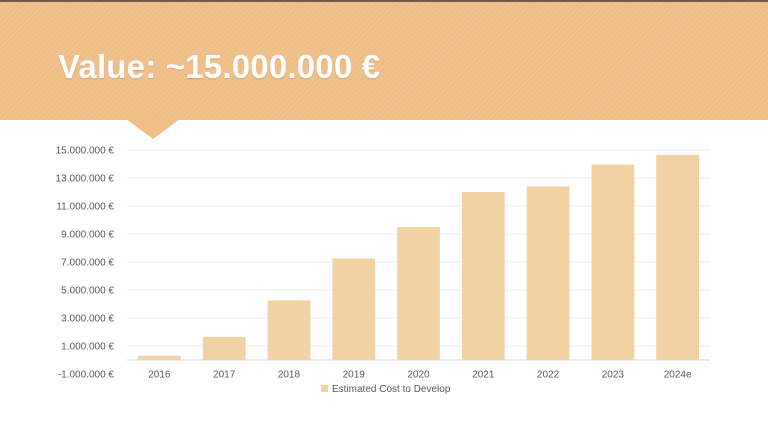 The width and height of the screenshot is (768, 433). Describe the element at coordinates (613, 262) in the screenshot. I see `bar-2023` at that location.